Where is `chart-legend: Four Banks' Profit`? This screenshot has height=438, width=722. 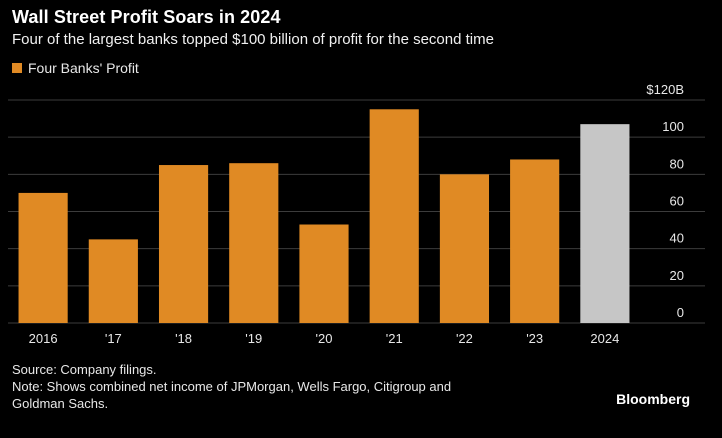
chart-legend: Four Banks' Profit is located at coordinates (75, 68).